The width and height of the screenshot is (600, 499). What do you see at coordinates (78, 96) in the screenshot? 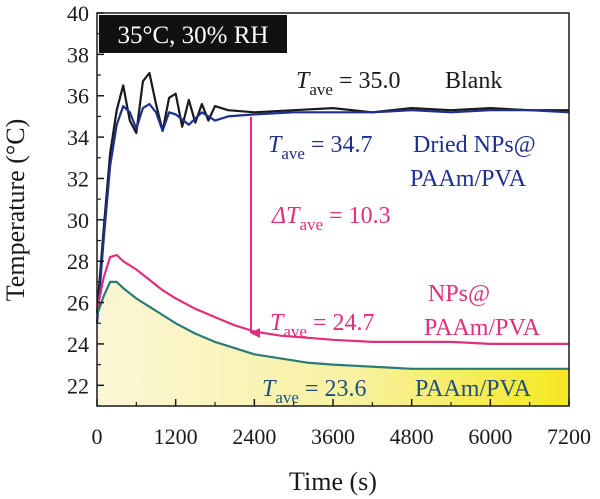
I see `y-tick-label: 36` at bounding box center [78, 96].